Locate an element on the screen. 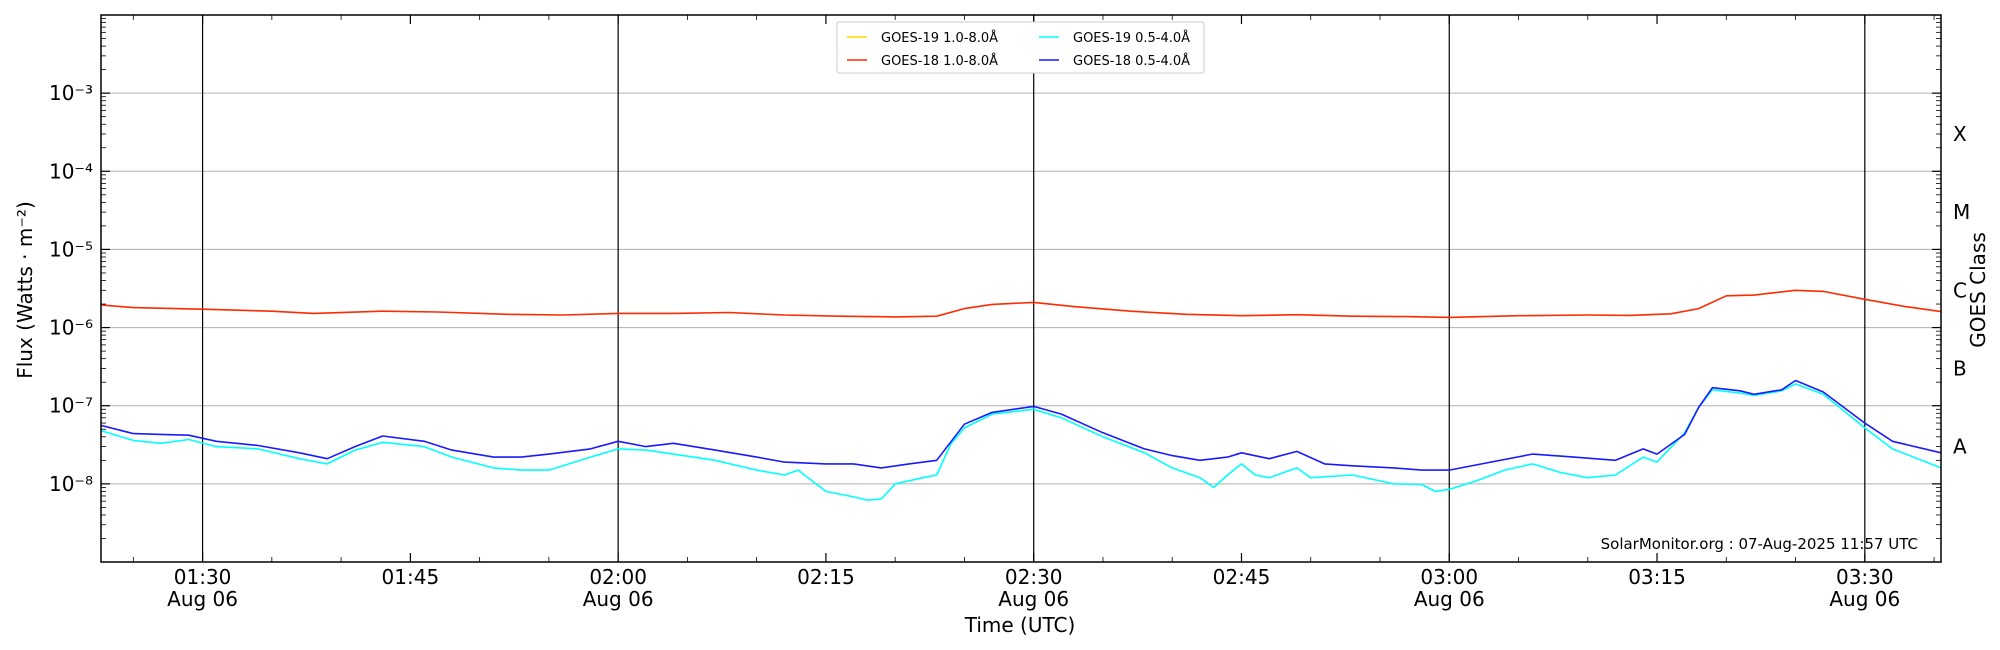 This screenshot has width=2000, height=650. x-tick-label-5: 02:45 is located at coordinates (1242, 577).